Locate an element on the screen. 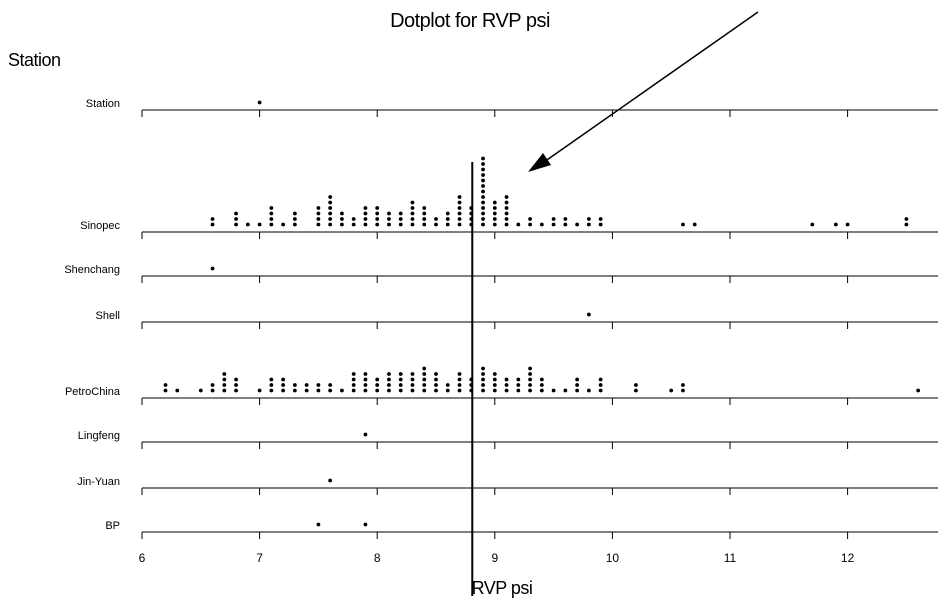 Image resolution: width=940 pixels, height=600 pixels. category-label-jin-yuan: Jin-Yuan is located at coordinates (98, 482).